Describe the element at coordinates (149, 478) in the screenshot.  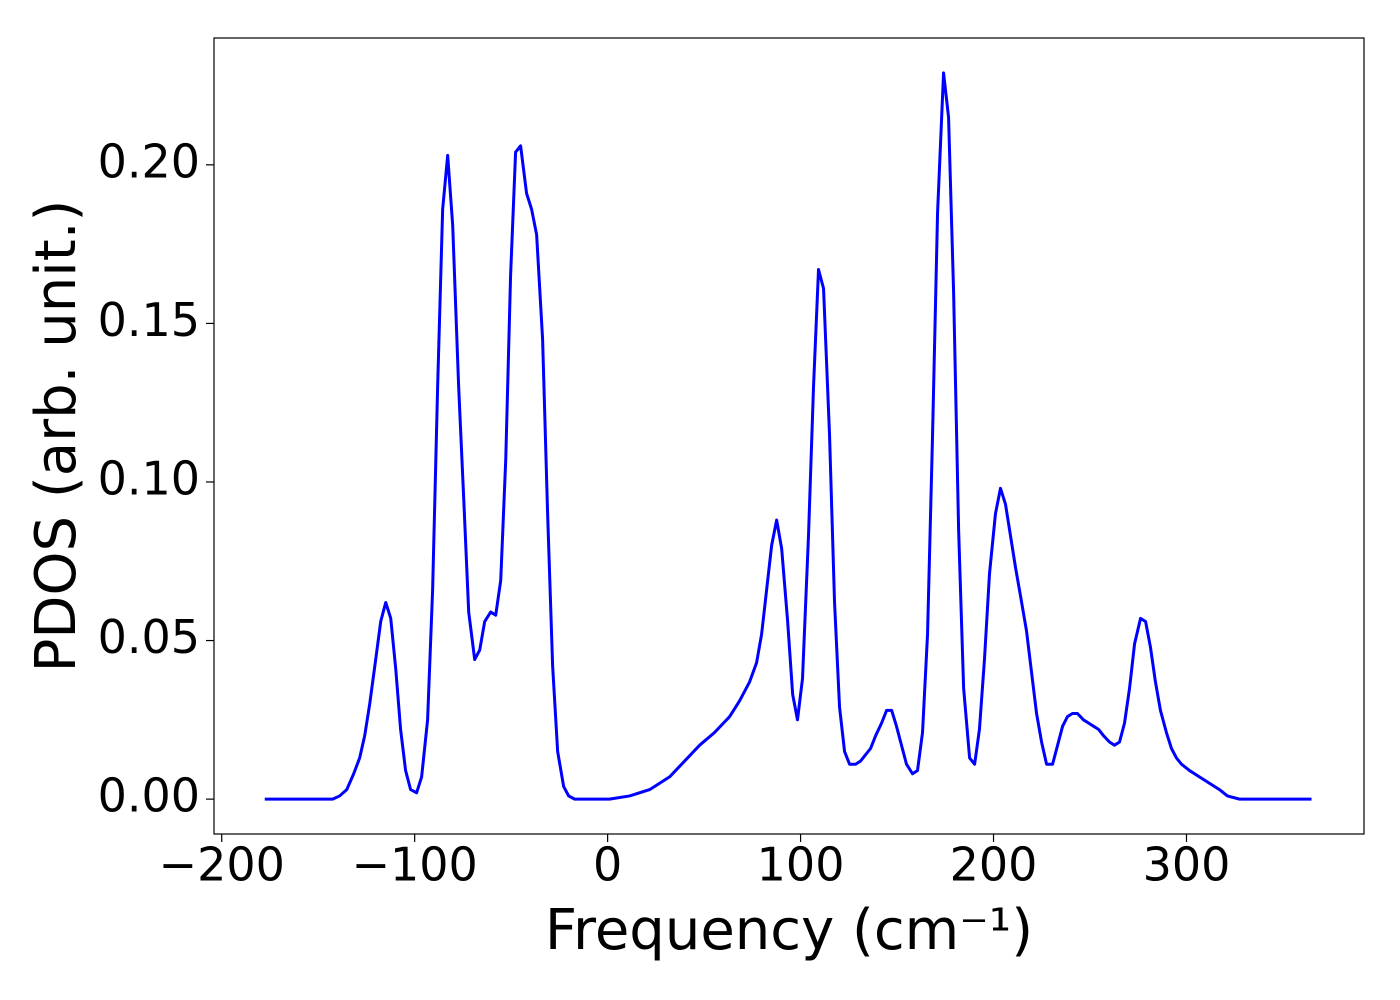
I see `y-tick-label: 0.10` at that location.